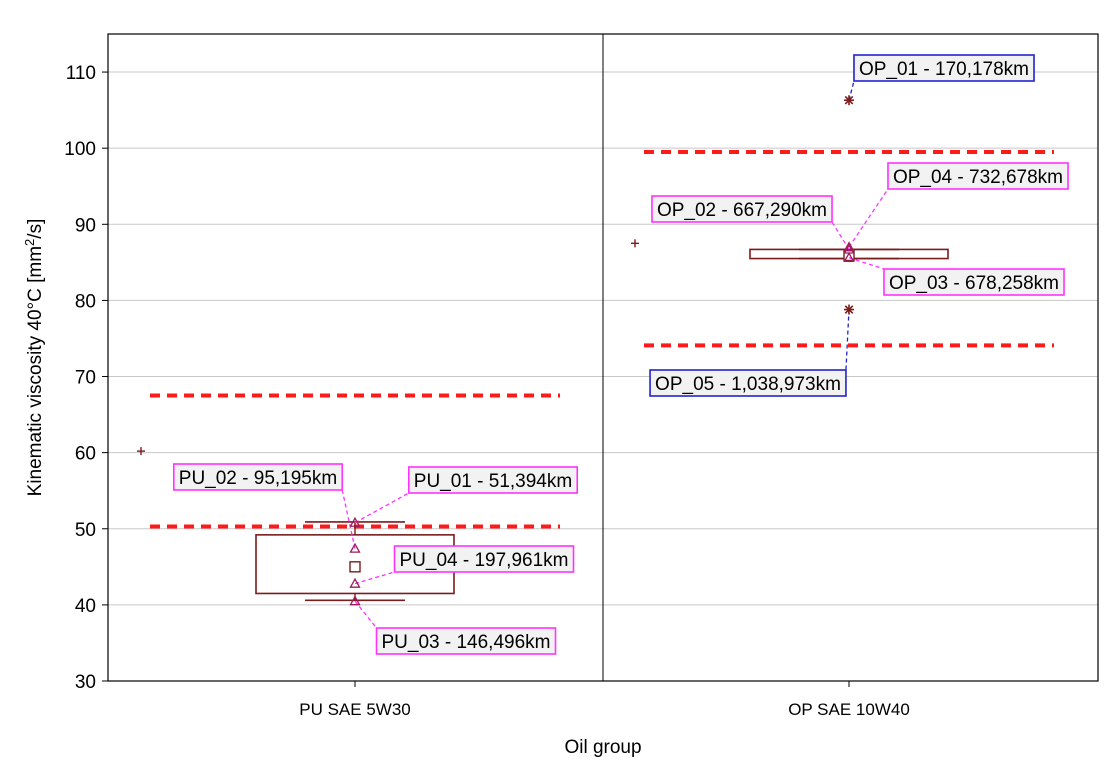  I want to click on annotation-text-0-0: PU_01 - 51,394km, so click(493, 481).